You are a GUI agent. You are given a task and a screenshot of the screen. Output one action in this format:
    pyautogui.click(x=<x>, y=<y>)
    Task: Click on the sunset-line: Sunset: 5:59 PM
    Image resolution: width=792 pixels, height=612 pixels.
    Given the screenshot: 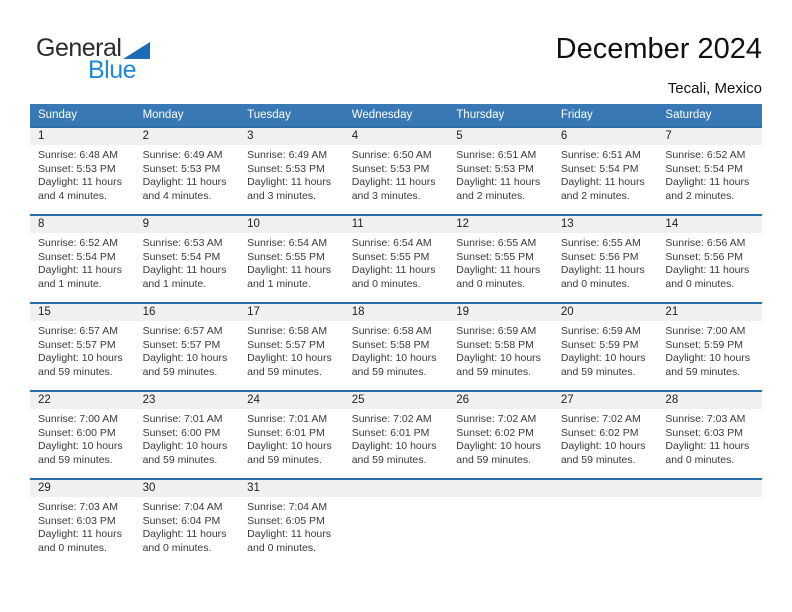 What is the action you would take?
    pyautogui.click(x=704, y=344)
    